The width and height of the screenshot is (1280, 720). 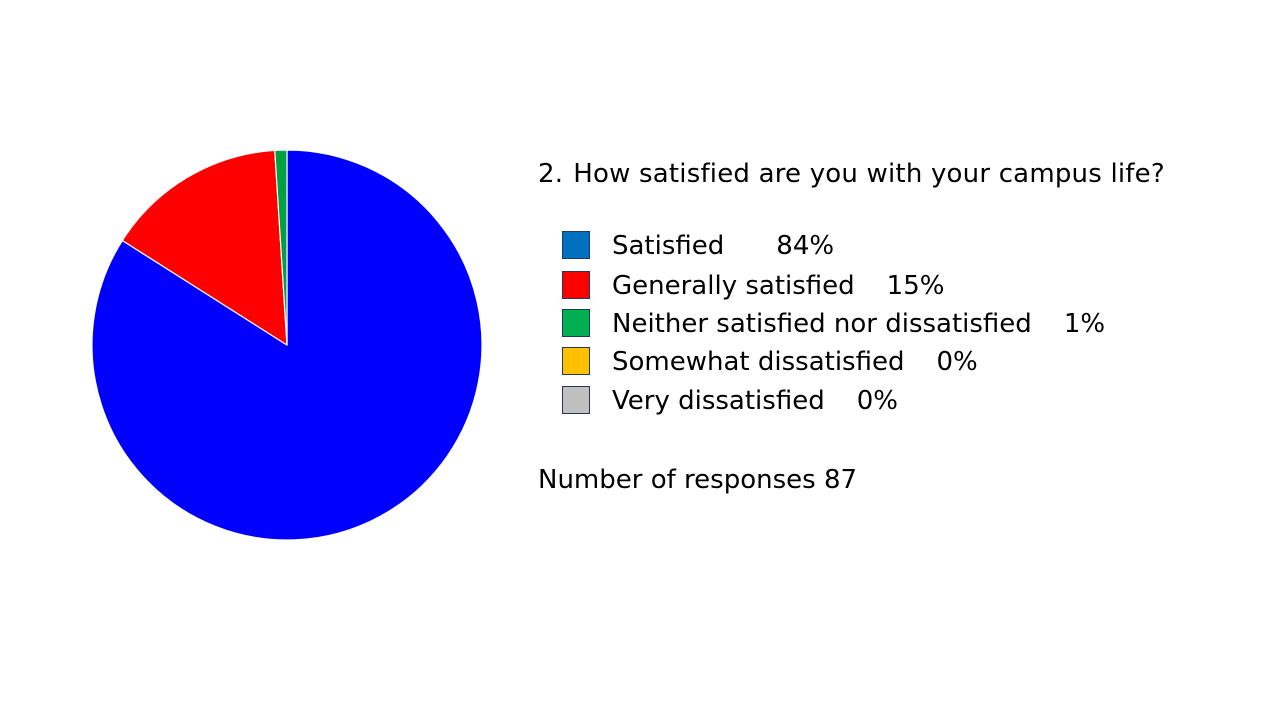 What do you see at coordinates (576, 285) in the screenshot?
I see `legend-swatch-generally-satisfied` at bounding box center [576, 285].